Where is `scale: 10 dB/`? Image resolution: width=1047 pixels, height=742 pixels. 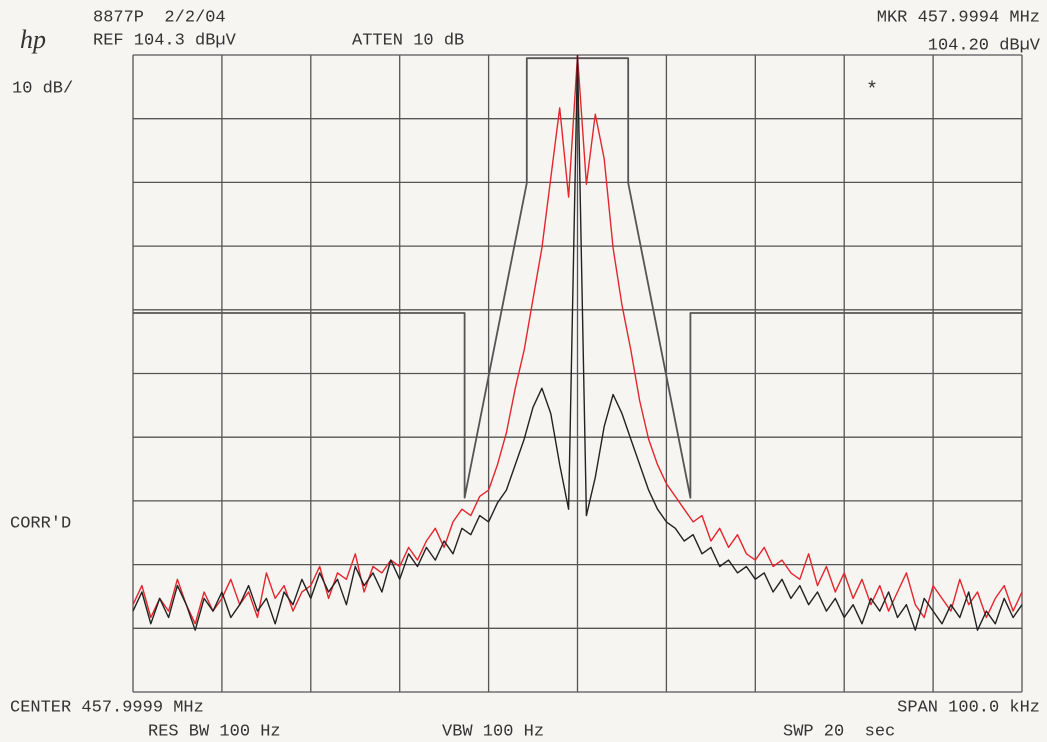 scale: 10 dB/ is located at coordinates (42, 88).